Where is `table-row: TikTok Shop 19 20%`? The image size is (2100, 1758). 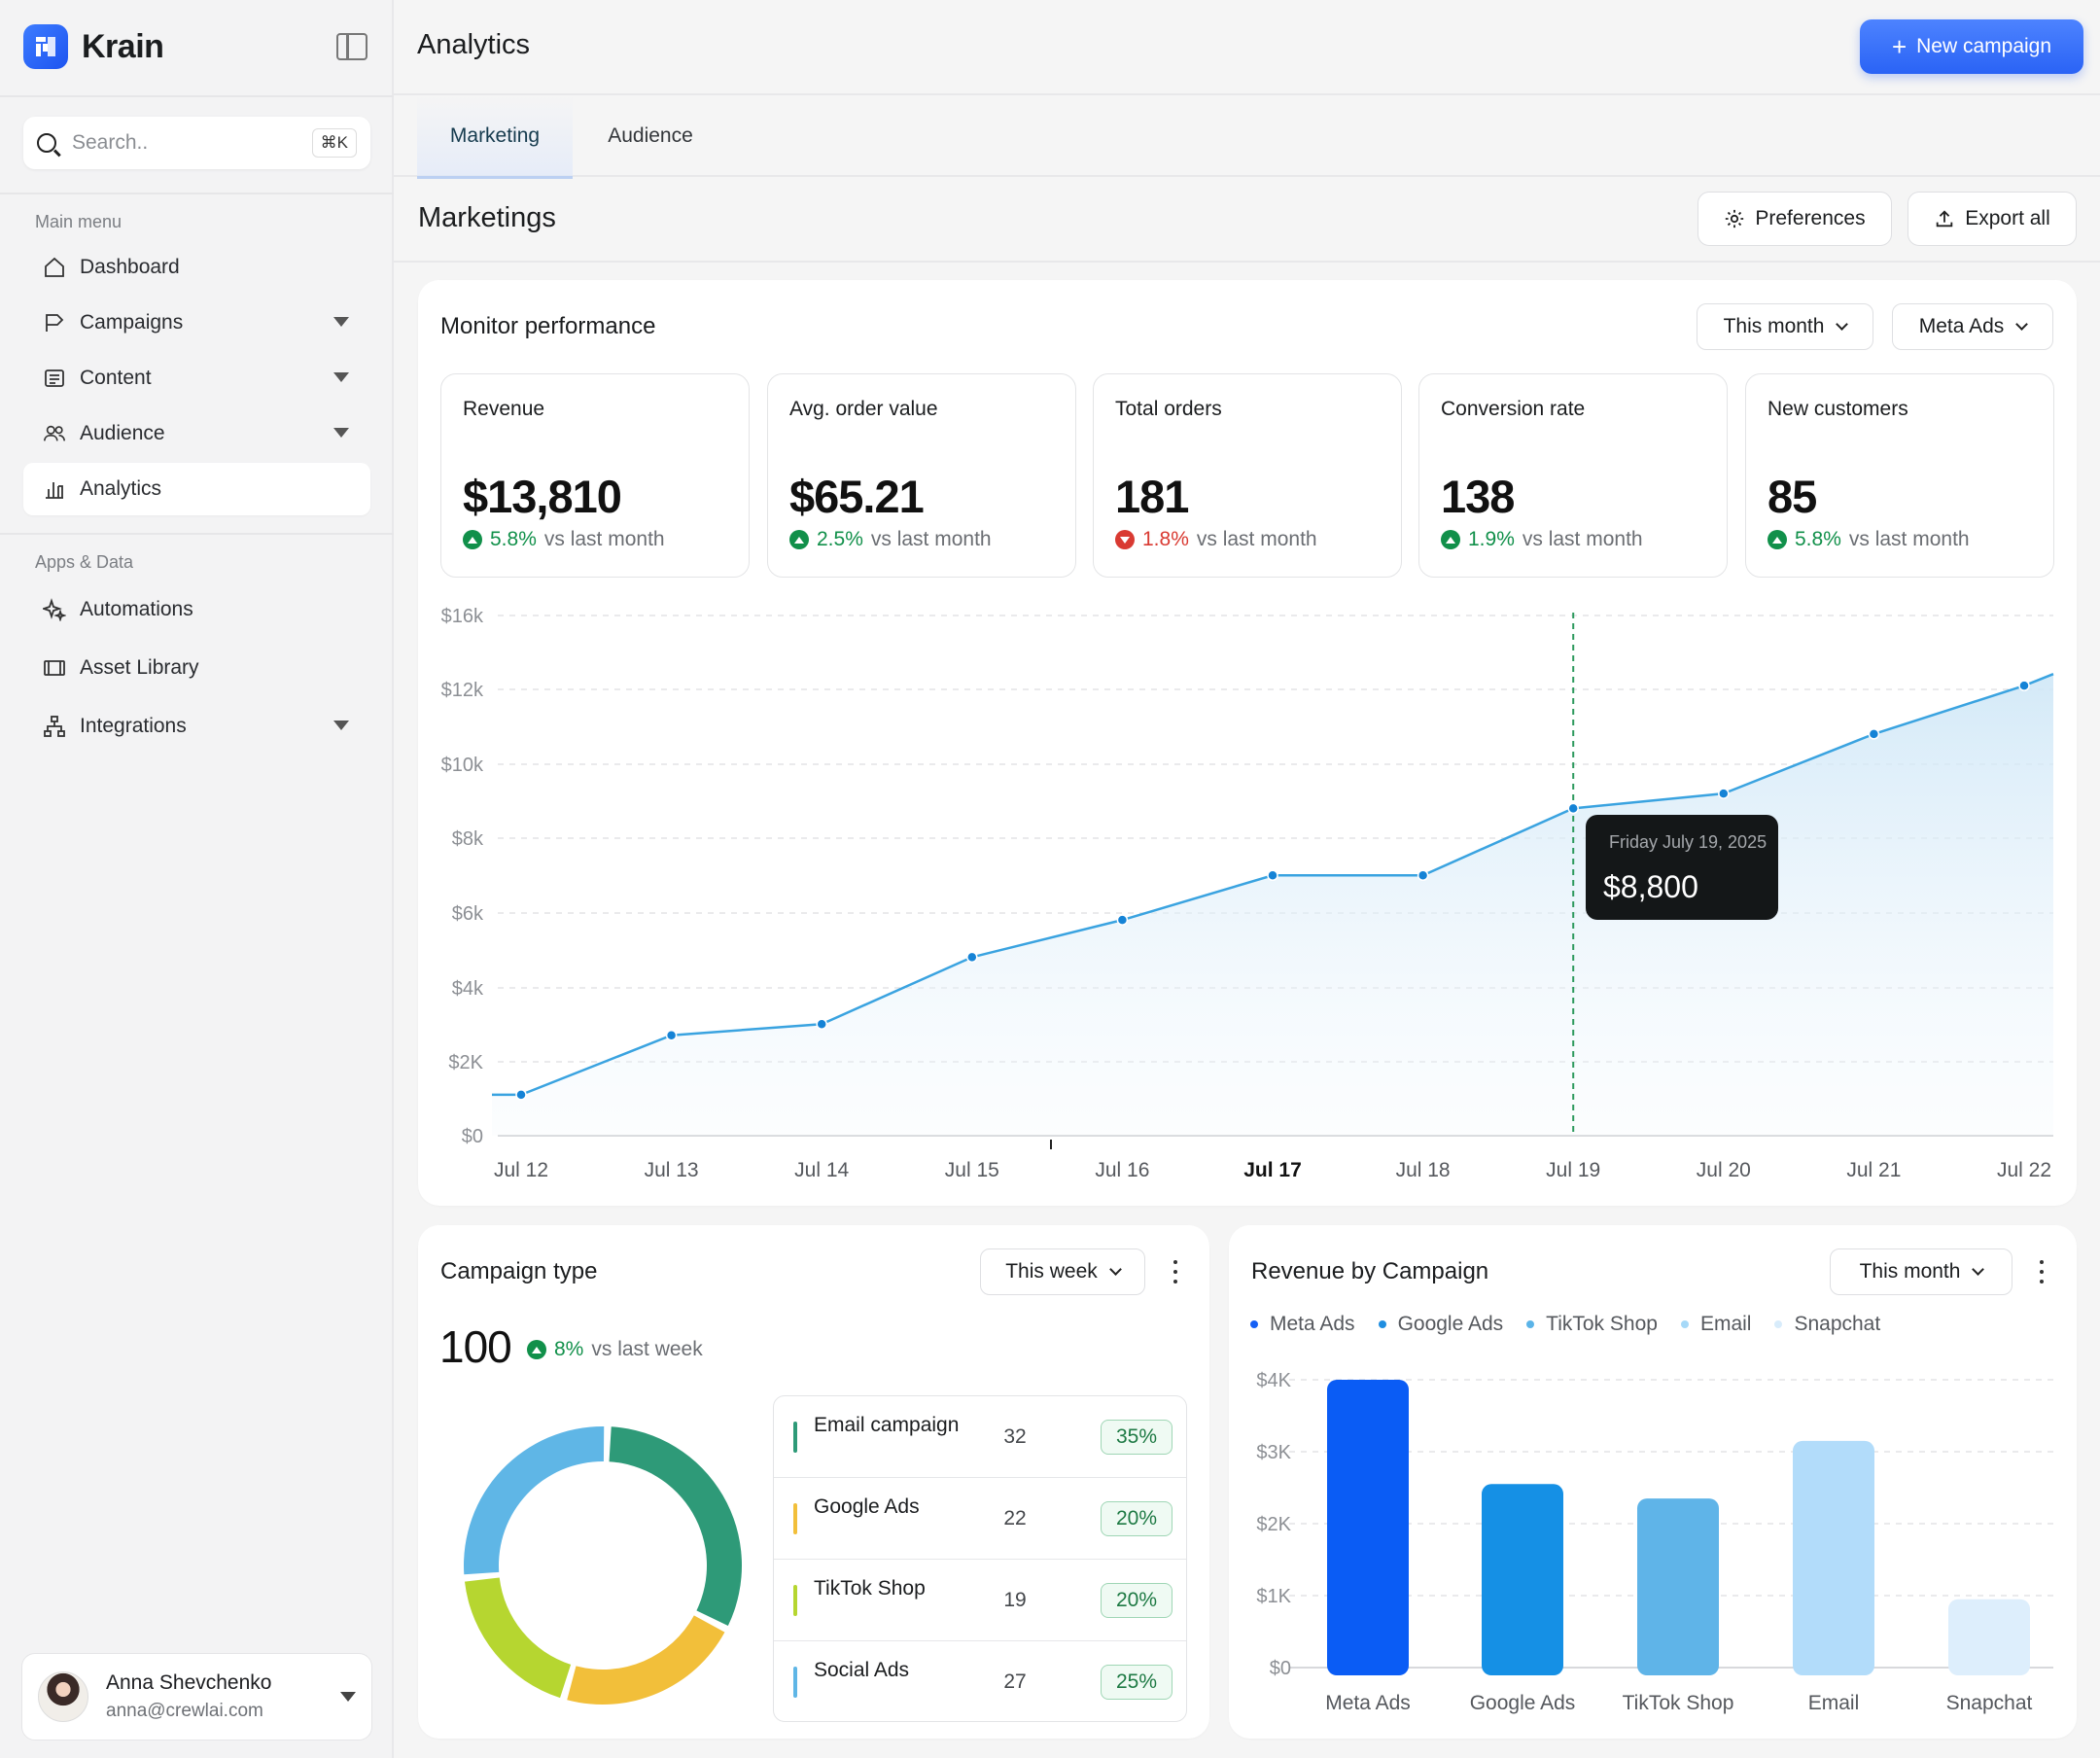
table-row: TikTok Shop 19 20% is located at coordinates (980, 1600).